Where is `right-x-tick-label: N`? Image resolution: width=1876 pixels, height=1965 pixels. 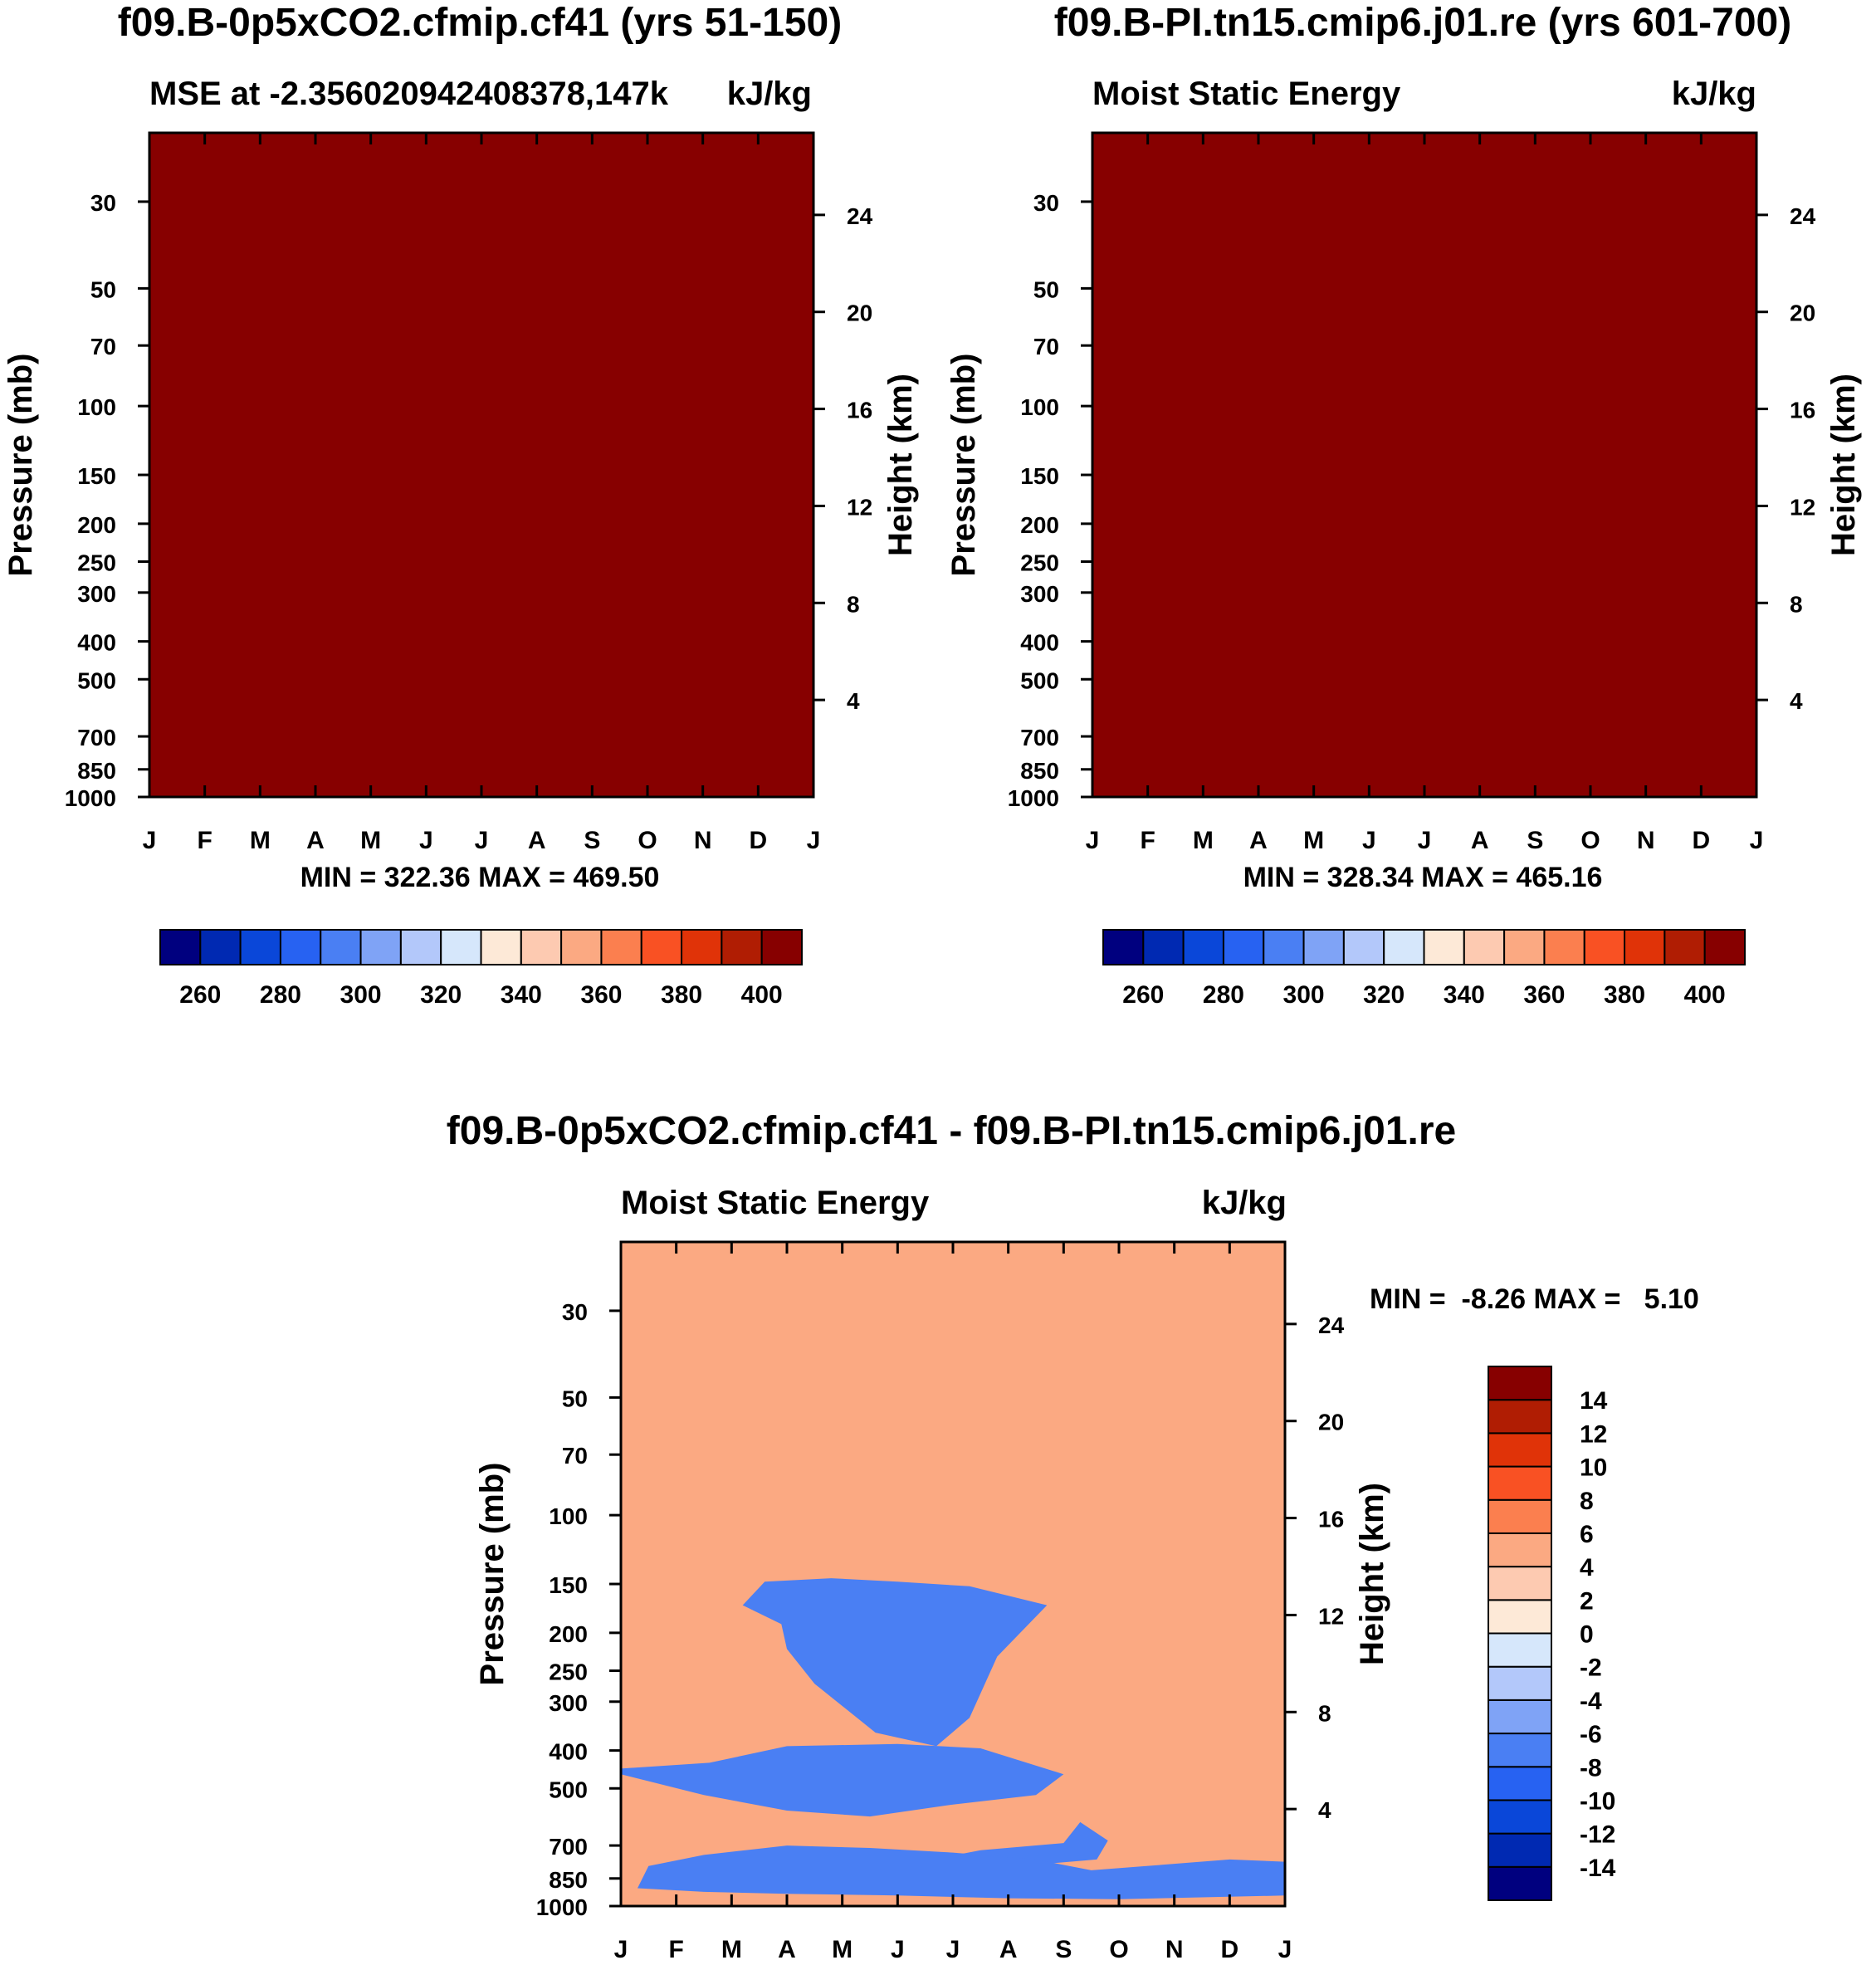
right-x-tick-label: N is located at coordinates (1646, 840).